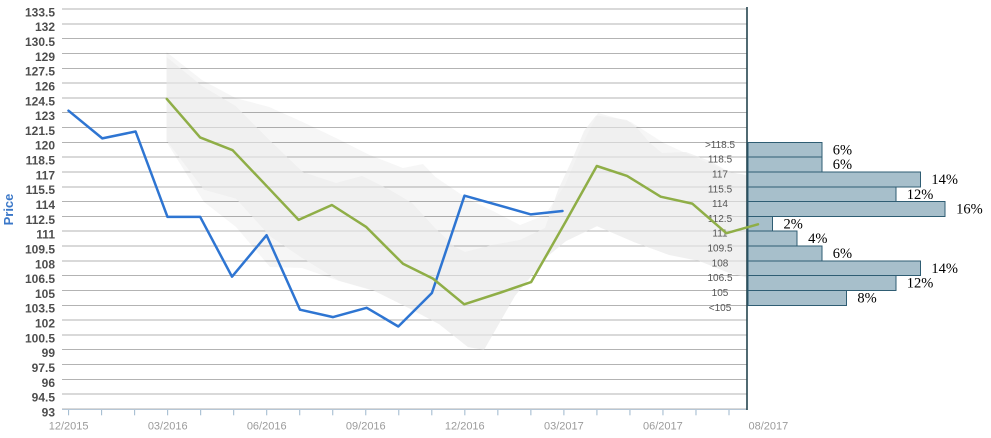 This screenshot has height=438, width=991. What do you see at coordinates (49, 353) in the screenshot?
I see `svg-text: 99` at bounding box center [49, 353].